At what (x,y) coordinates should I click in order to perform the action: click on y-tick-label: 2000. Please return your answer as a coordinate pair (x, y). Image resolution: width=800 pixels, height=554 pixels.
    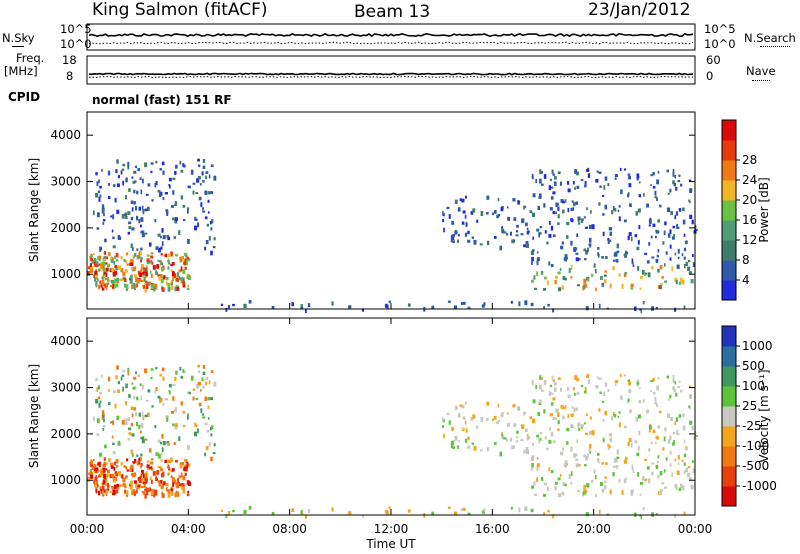
    Looking at the image, I should click on (65, 434).